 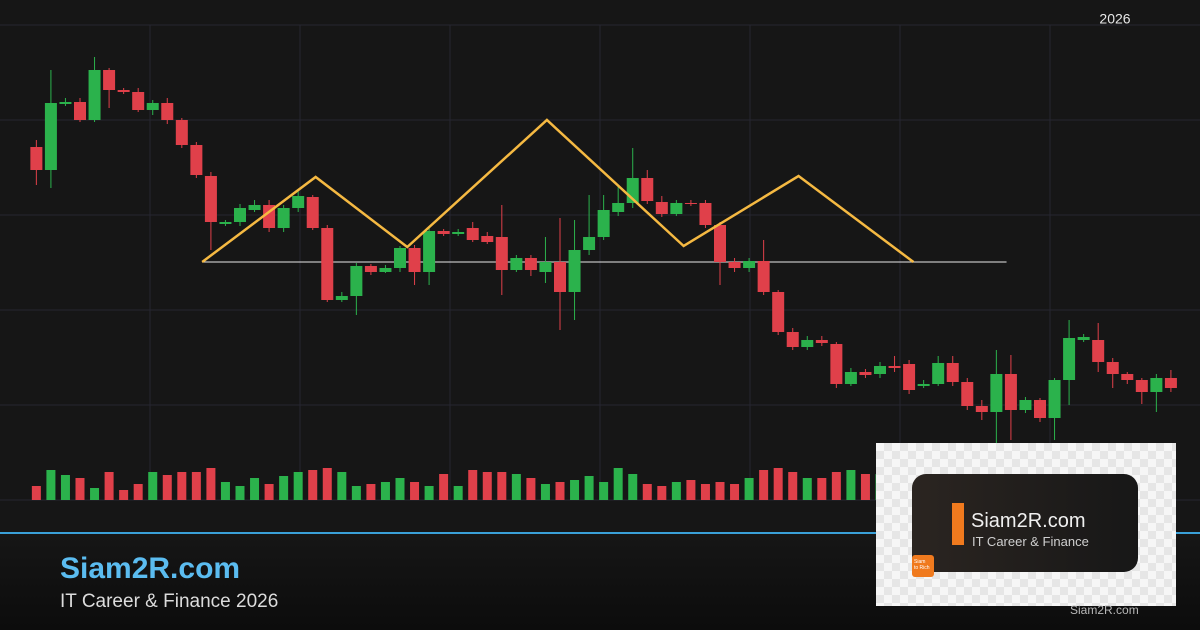 I want to click on logo-badge: Siam to Rich, so click(x=923, y=566).